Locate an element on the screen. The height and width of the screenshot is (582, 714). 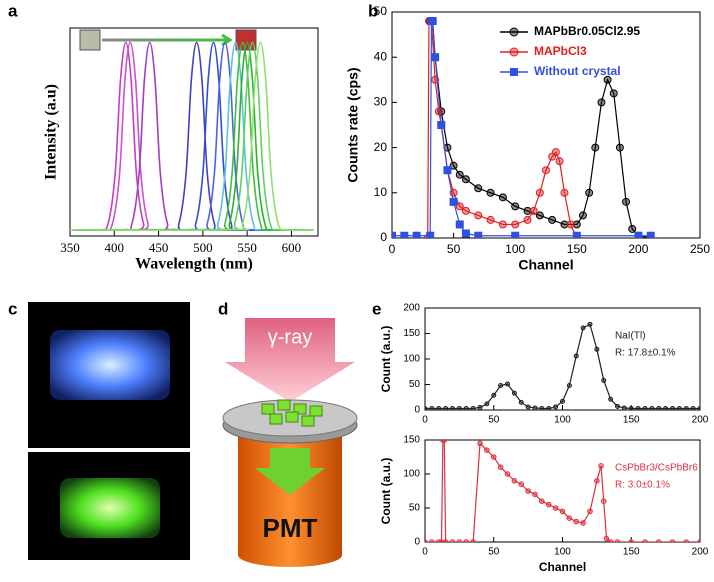
crystals is located at coordinates (292, 413).